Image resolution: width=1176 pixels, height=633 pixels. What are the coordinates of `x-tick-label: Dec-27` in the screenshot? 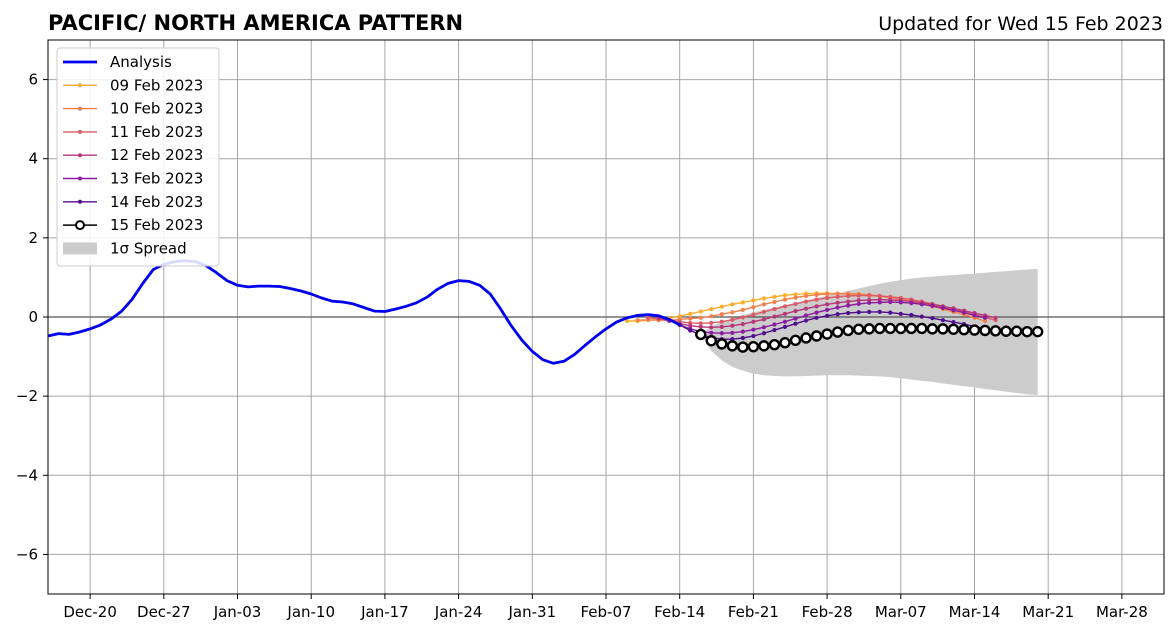 It's located at (164, 612).